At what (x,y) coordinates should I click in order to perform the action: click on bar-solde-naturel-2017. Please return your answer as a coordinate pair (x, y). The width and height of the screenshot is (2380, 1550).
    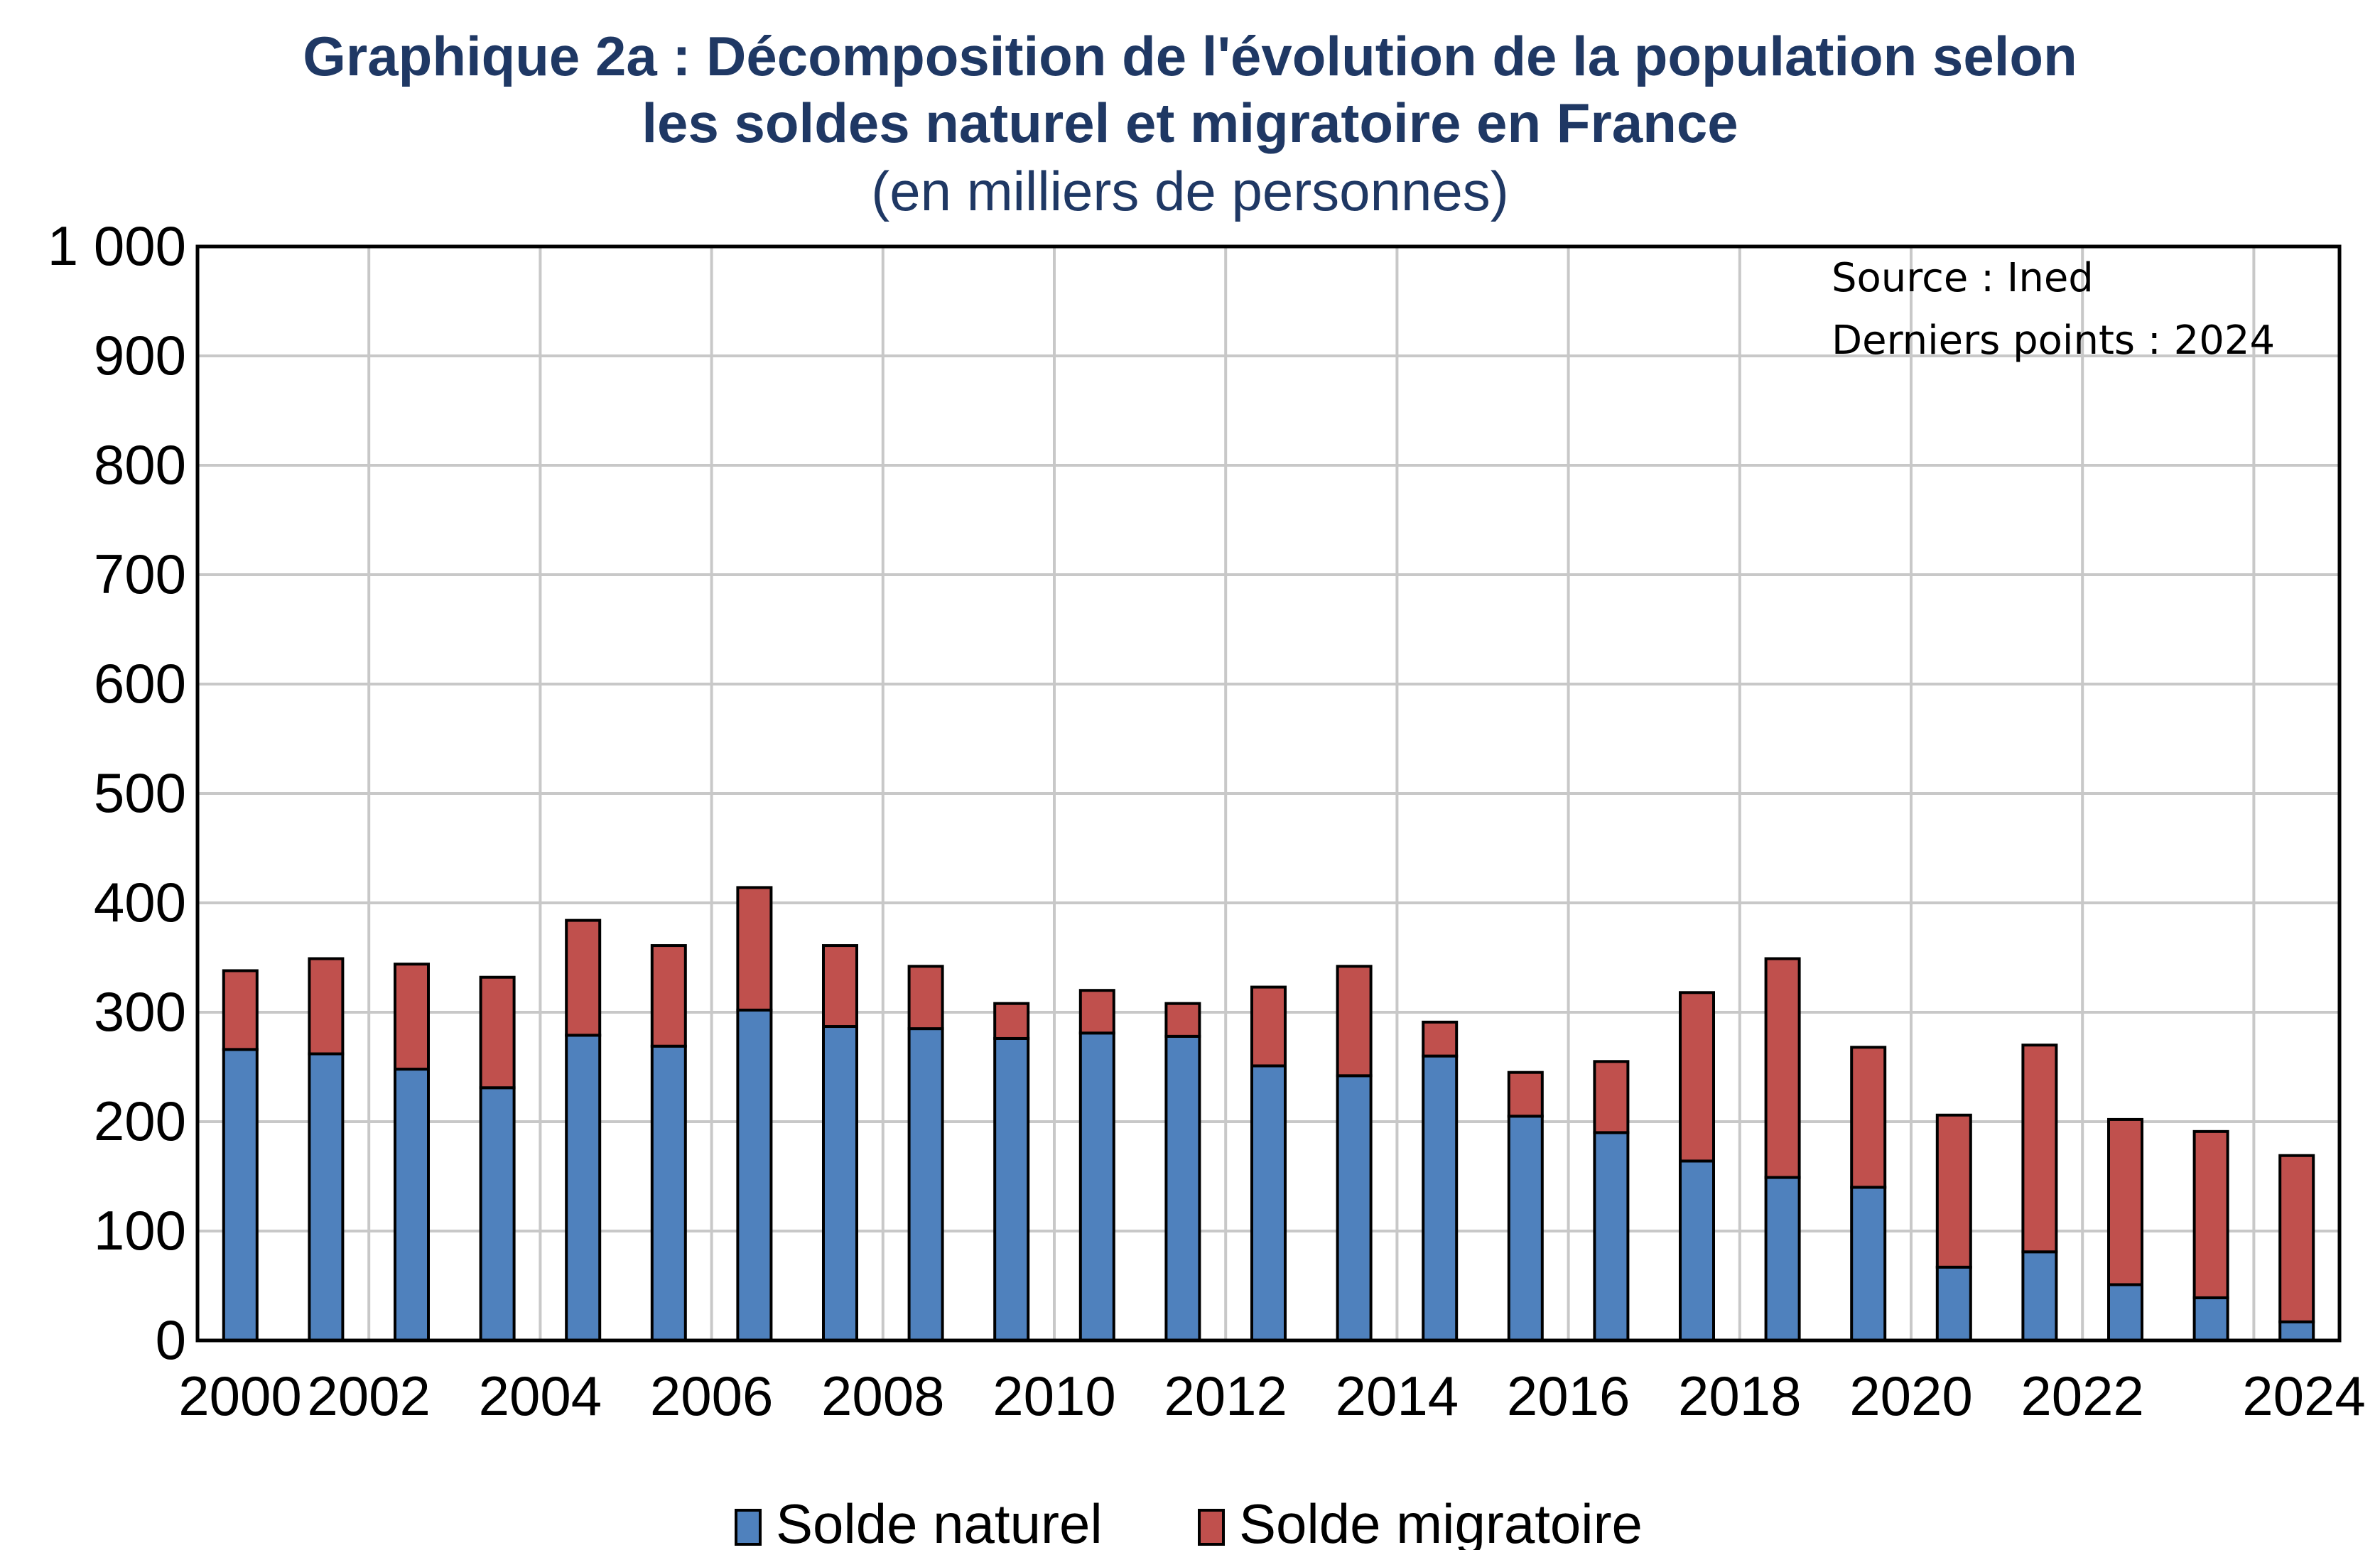
    Looking at the image, I should click on (1697, 1250).